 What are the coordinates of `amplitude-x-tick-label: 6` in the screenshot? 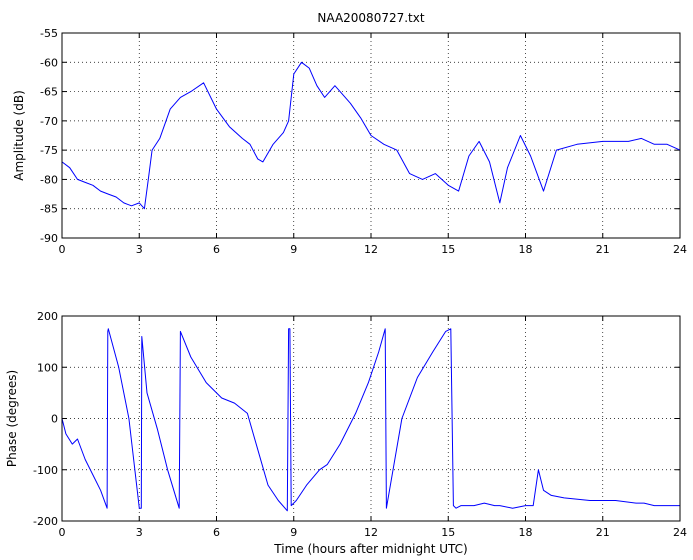 It's located at (216, 249).